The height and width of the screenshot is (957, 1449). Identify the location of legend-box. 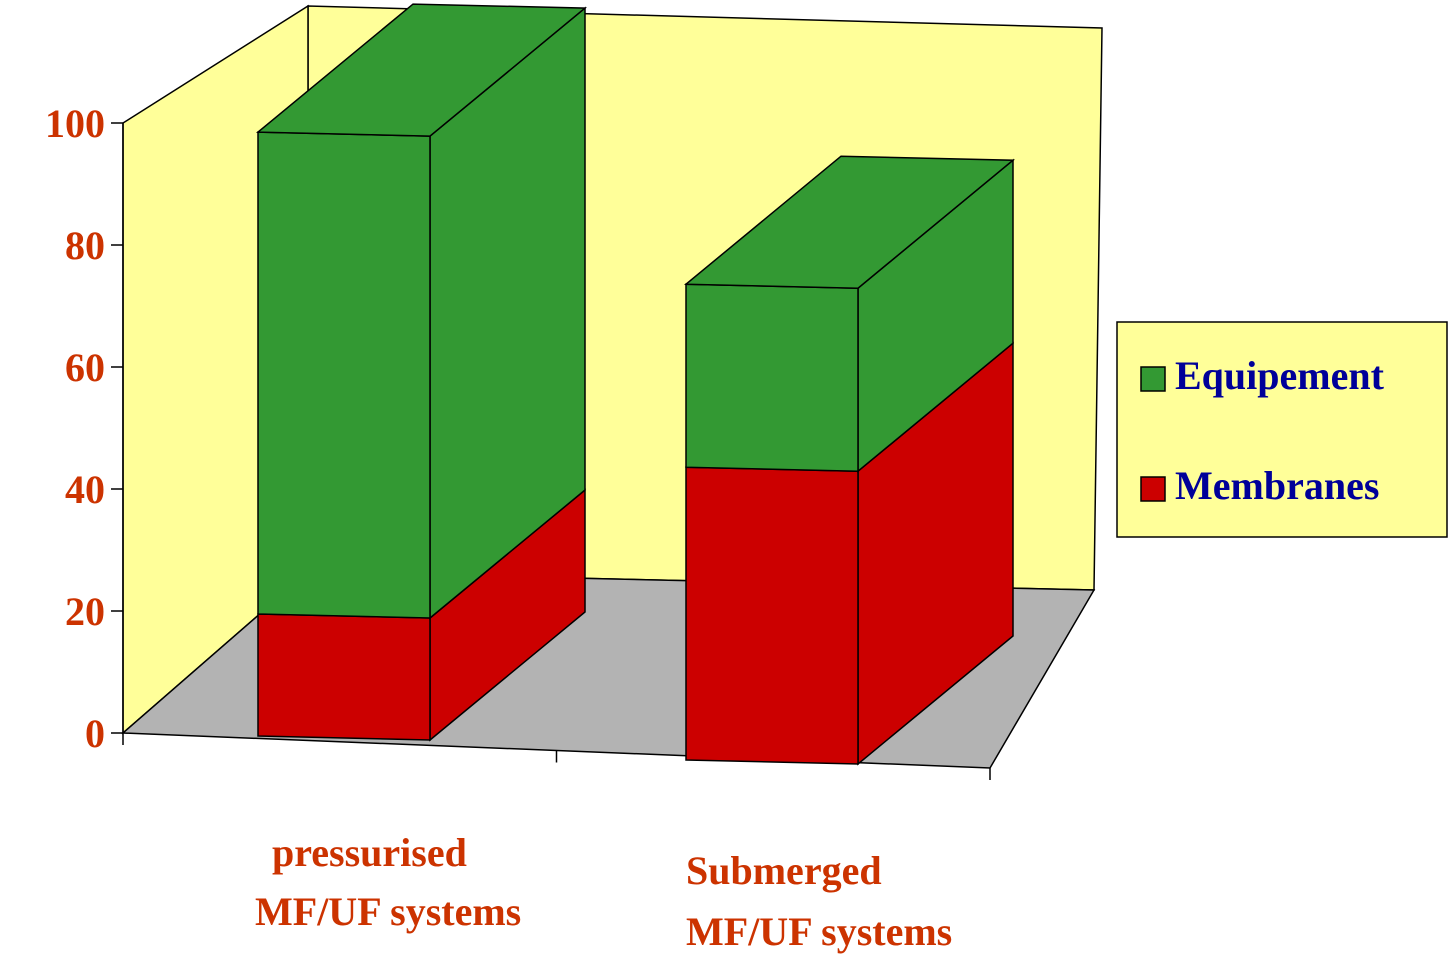
(1282, 429).